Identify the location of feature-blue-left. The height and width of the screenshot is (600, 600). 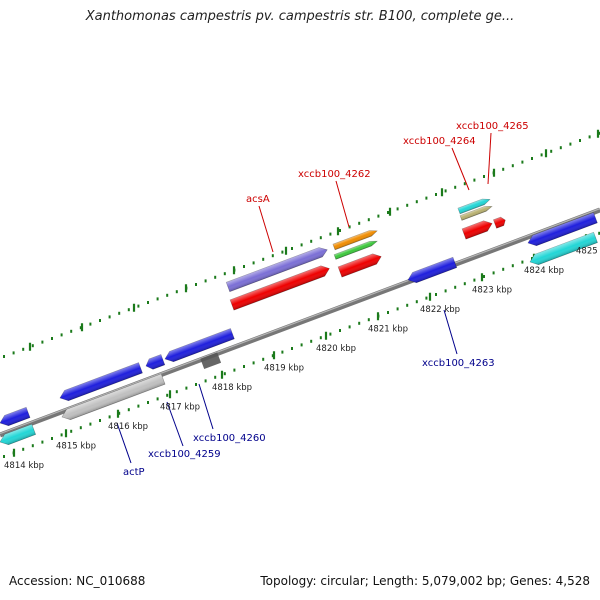
(15, 416).